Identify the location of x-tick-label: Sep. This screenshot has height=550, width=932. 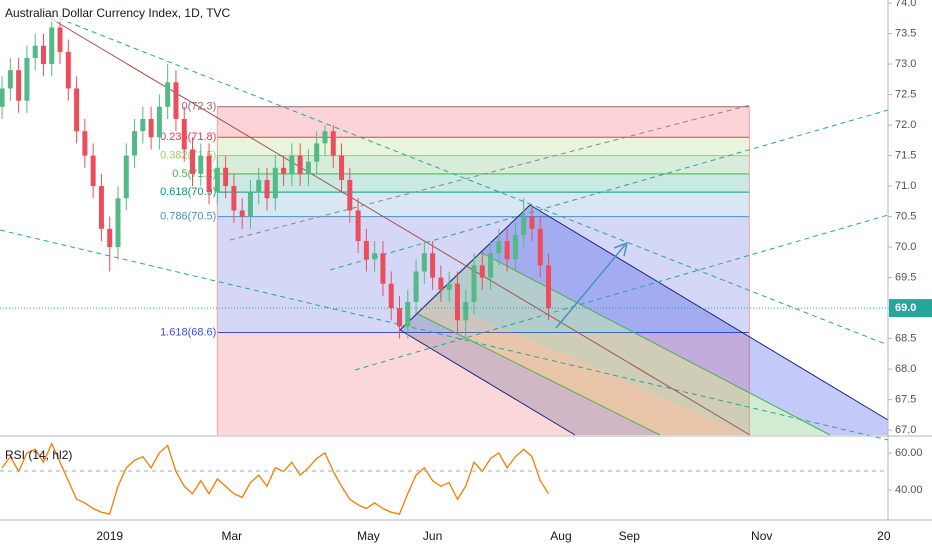
(630, 536).